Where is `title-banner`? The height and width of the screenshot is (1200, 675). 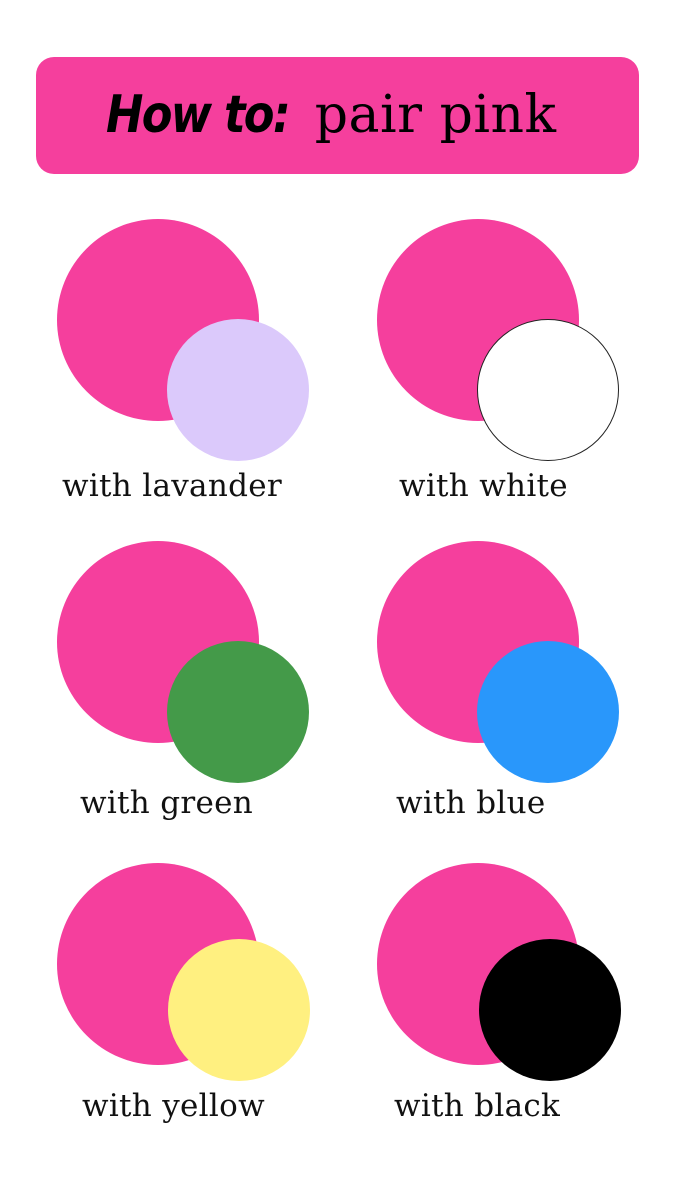 title-banner is located at coordinates (337, 115).